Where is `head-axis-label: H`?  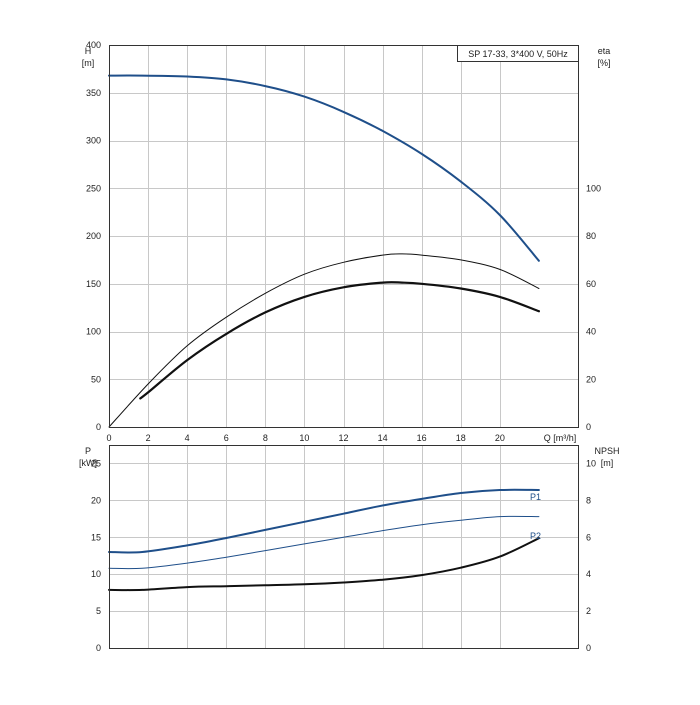
head-axis-label: H is located at coordinates (88, 51).